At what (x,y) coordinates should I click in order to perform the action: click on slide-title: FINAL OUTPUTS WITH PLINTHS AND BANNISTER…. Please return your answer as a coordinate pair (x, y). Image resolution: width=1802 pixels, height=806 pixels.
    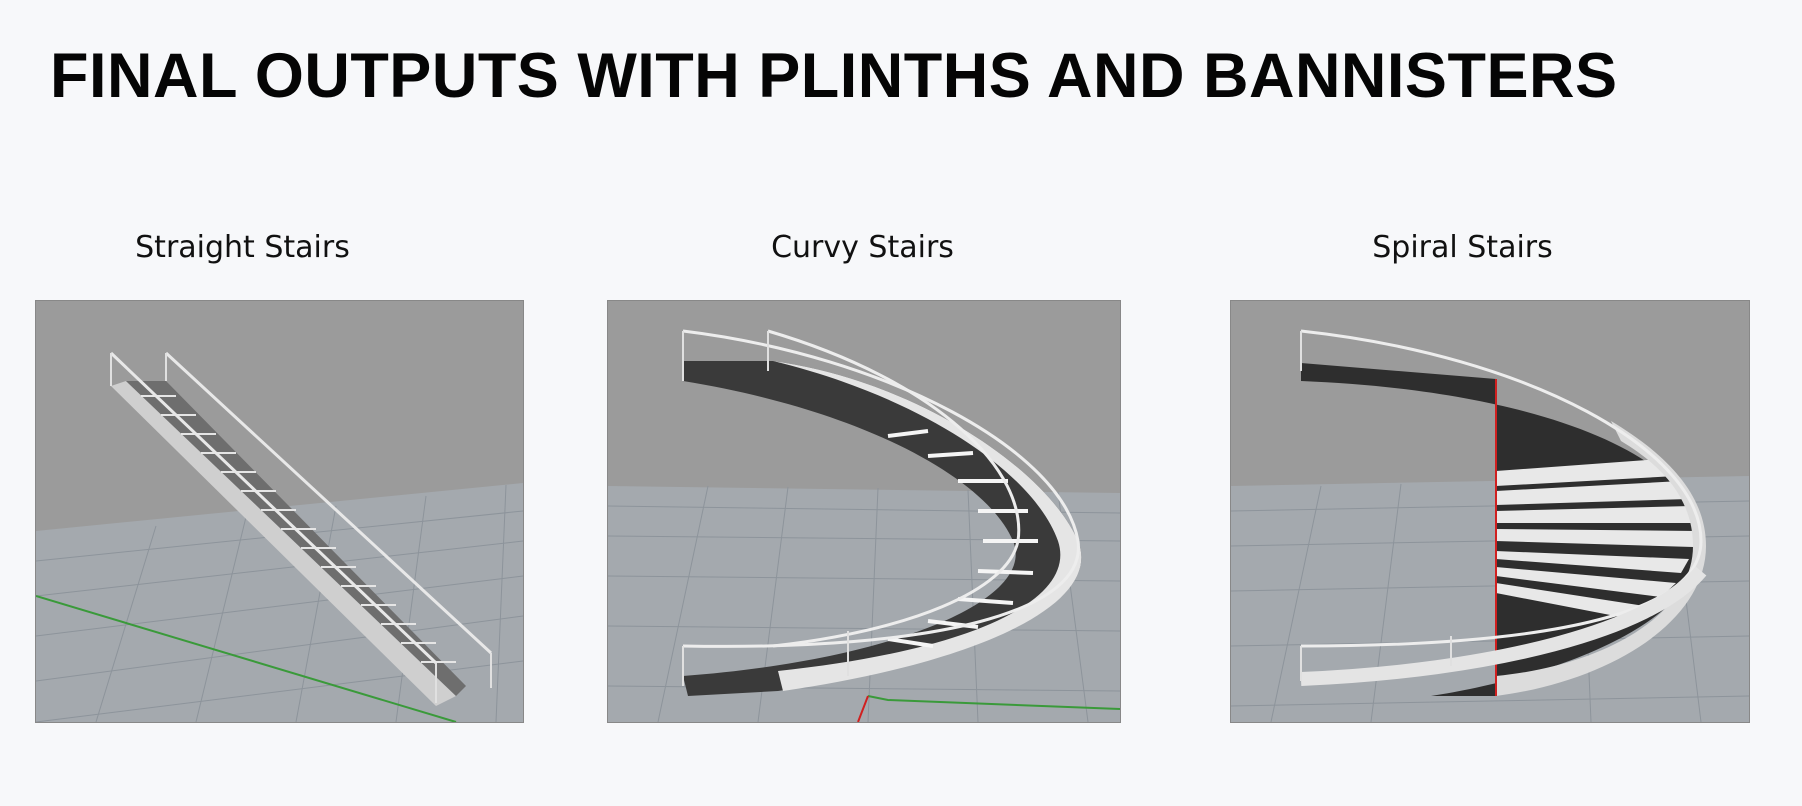
    Looking at the image, I should click on (834, 76).